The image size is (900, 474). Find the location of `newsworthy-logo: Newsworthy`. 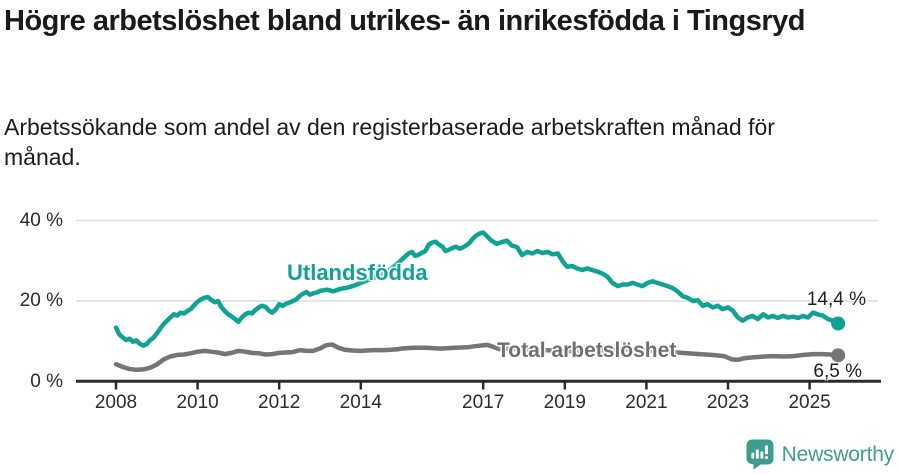

newsworthy-logo: Newsworthy is located at coordinates (820, 454).